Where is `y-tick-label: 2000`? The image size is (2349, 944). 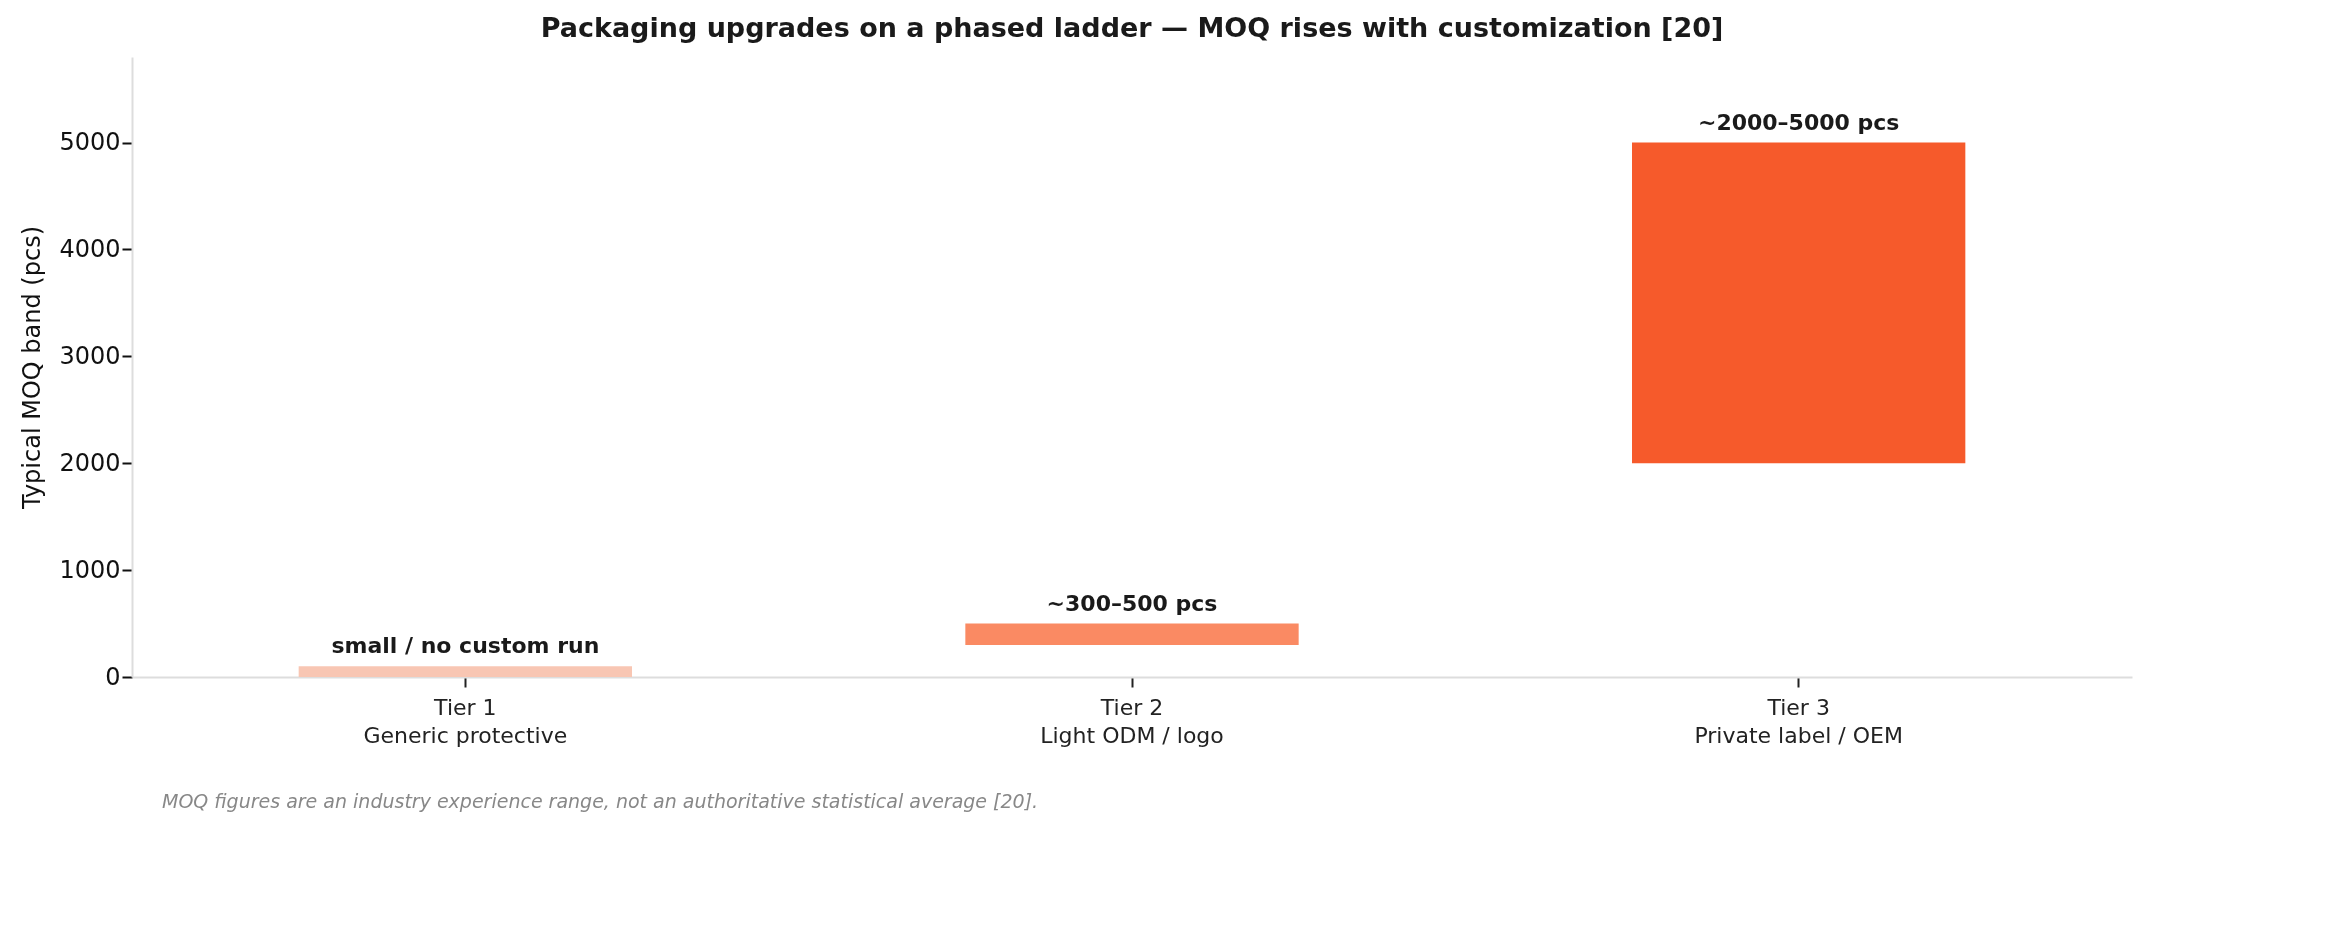 y-tick-label: 2000 is located at coordinates (90, 462).